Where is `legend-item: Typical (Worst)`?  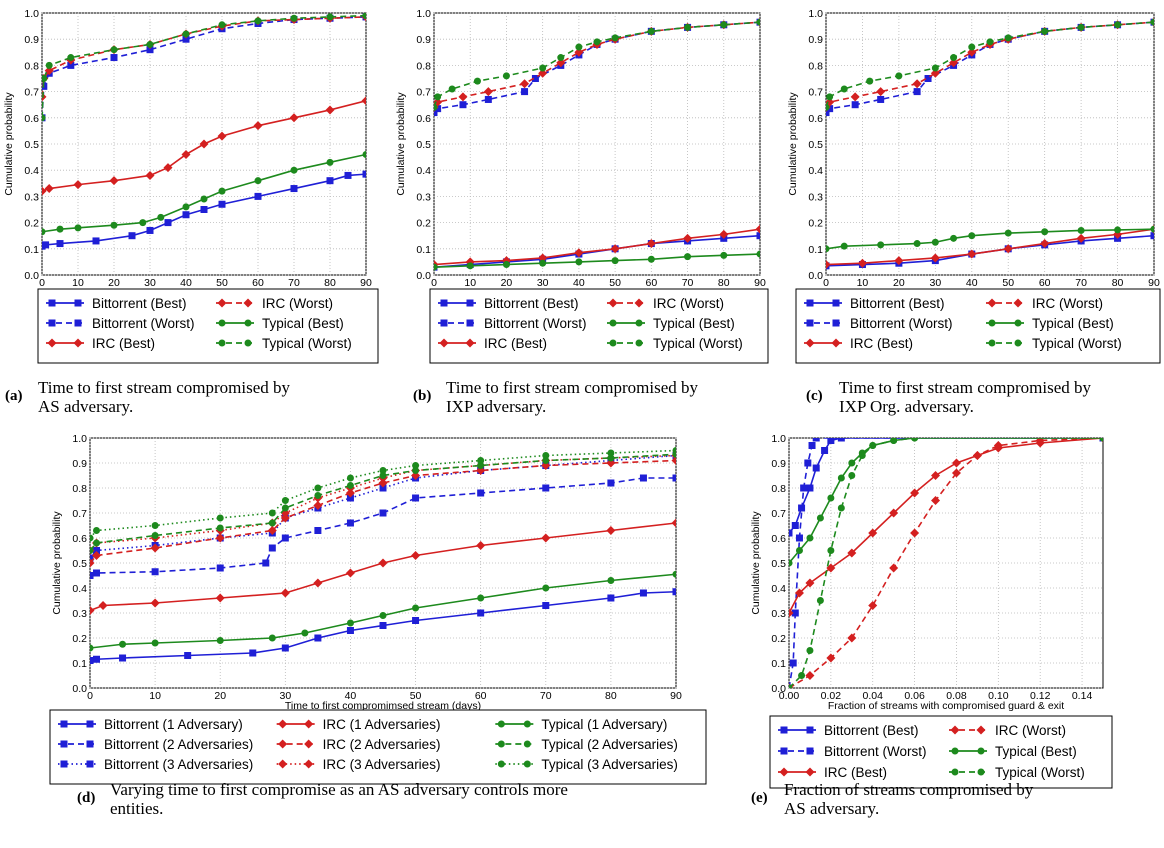
legend-item: Typical (Worst) is located at coordinates (284, 343).